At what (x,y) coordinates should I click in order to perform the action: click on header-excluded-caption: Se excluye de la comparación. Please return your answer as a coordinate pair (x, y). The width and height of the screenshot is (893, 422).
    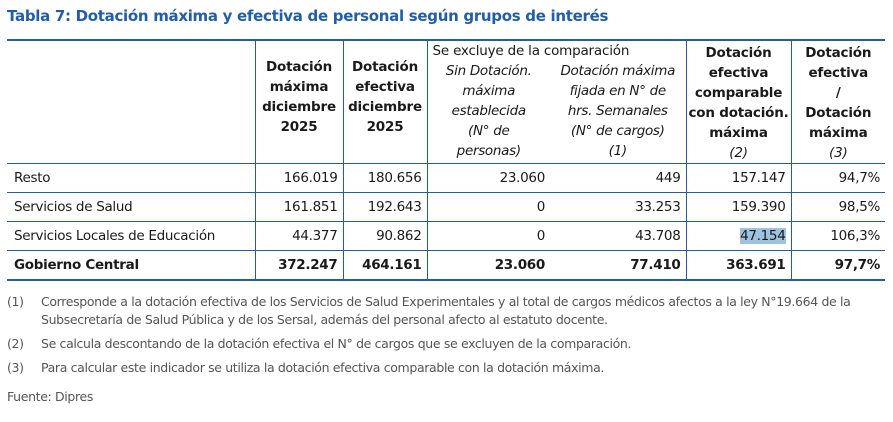
    Looking at the image, I should click on (557, 50).